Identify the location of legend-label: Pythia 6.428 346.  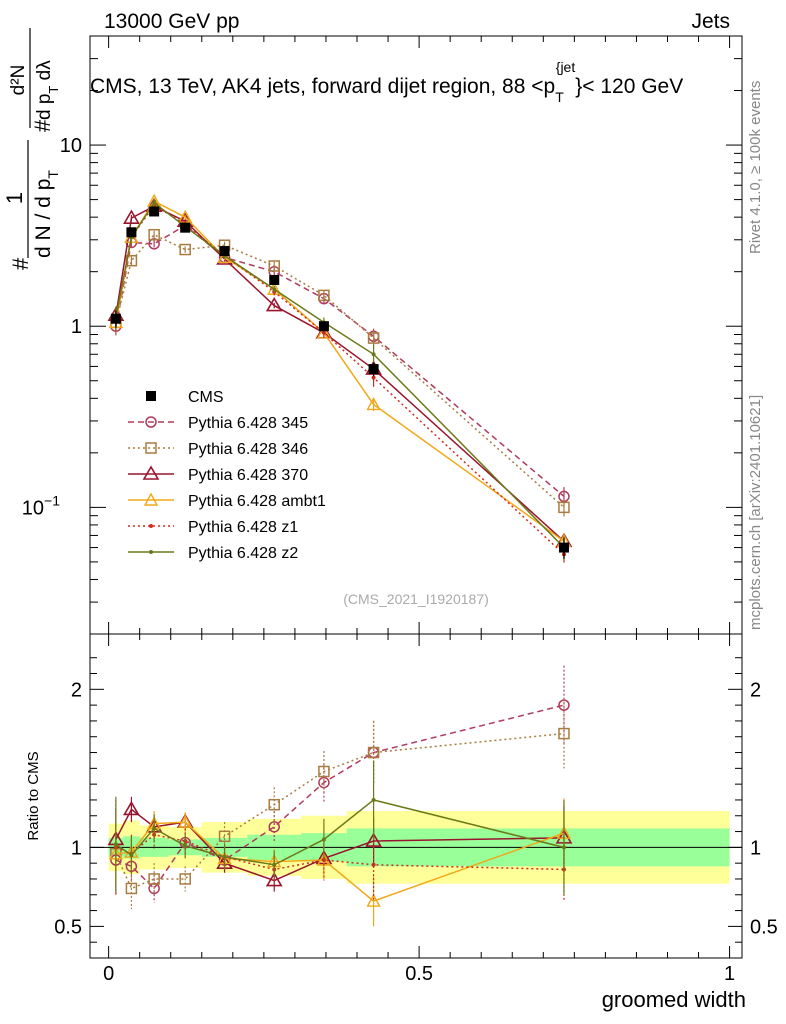
(248, 449).